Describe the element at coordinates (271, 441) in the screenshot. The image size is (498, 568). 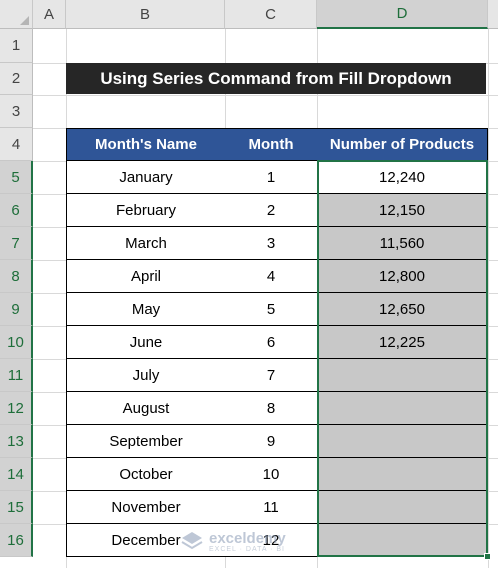
I see `cell-month: 9` at that location.